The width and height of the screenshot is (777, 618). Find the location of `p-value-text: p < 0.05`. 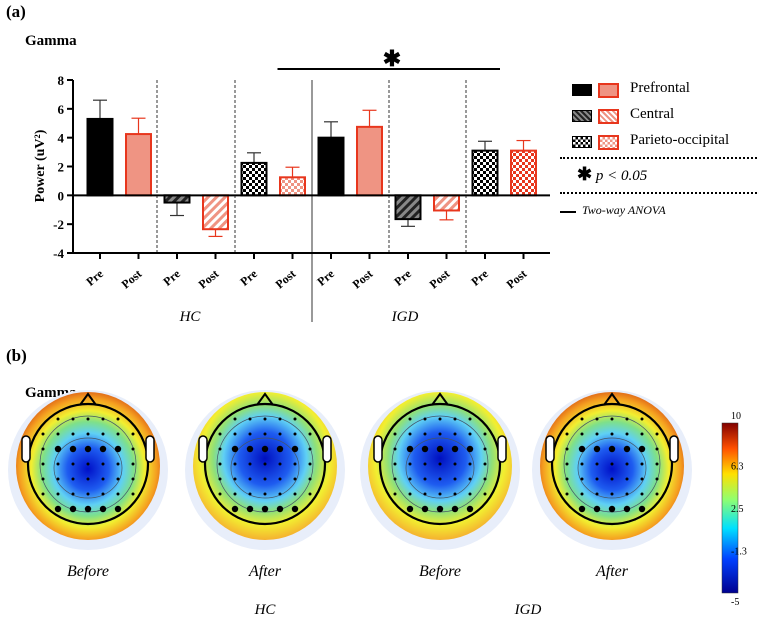

p-value-text: p < 0.05 is located at coordinates (621, 176).